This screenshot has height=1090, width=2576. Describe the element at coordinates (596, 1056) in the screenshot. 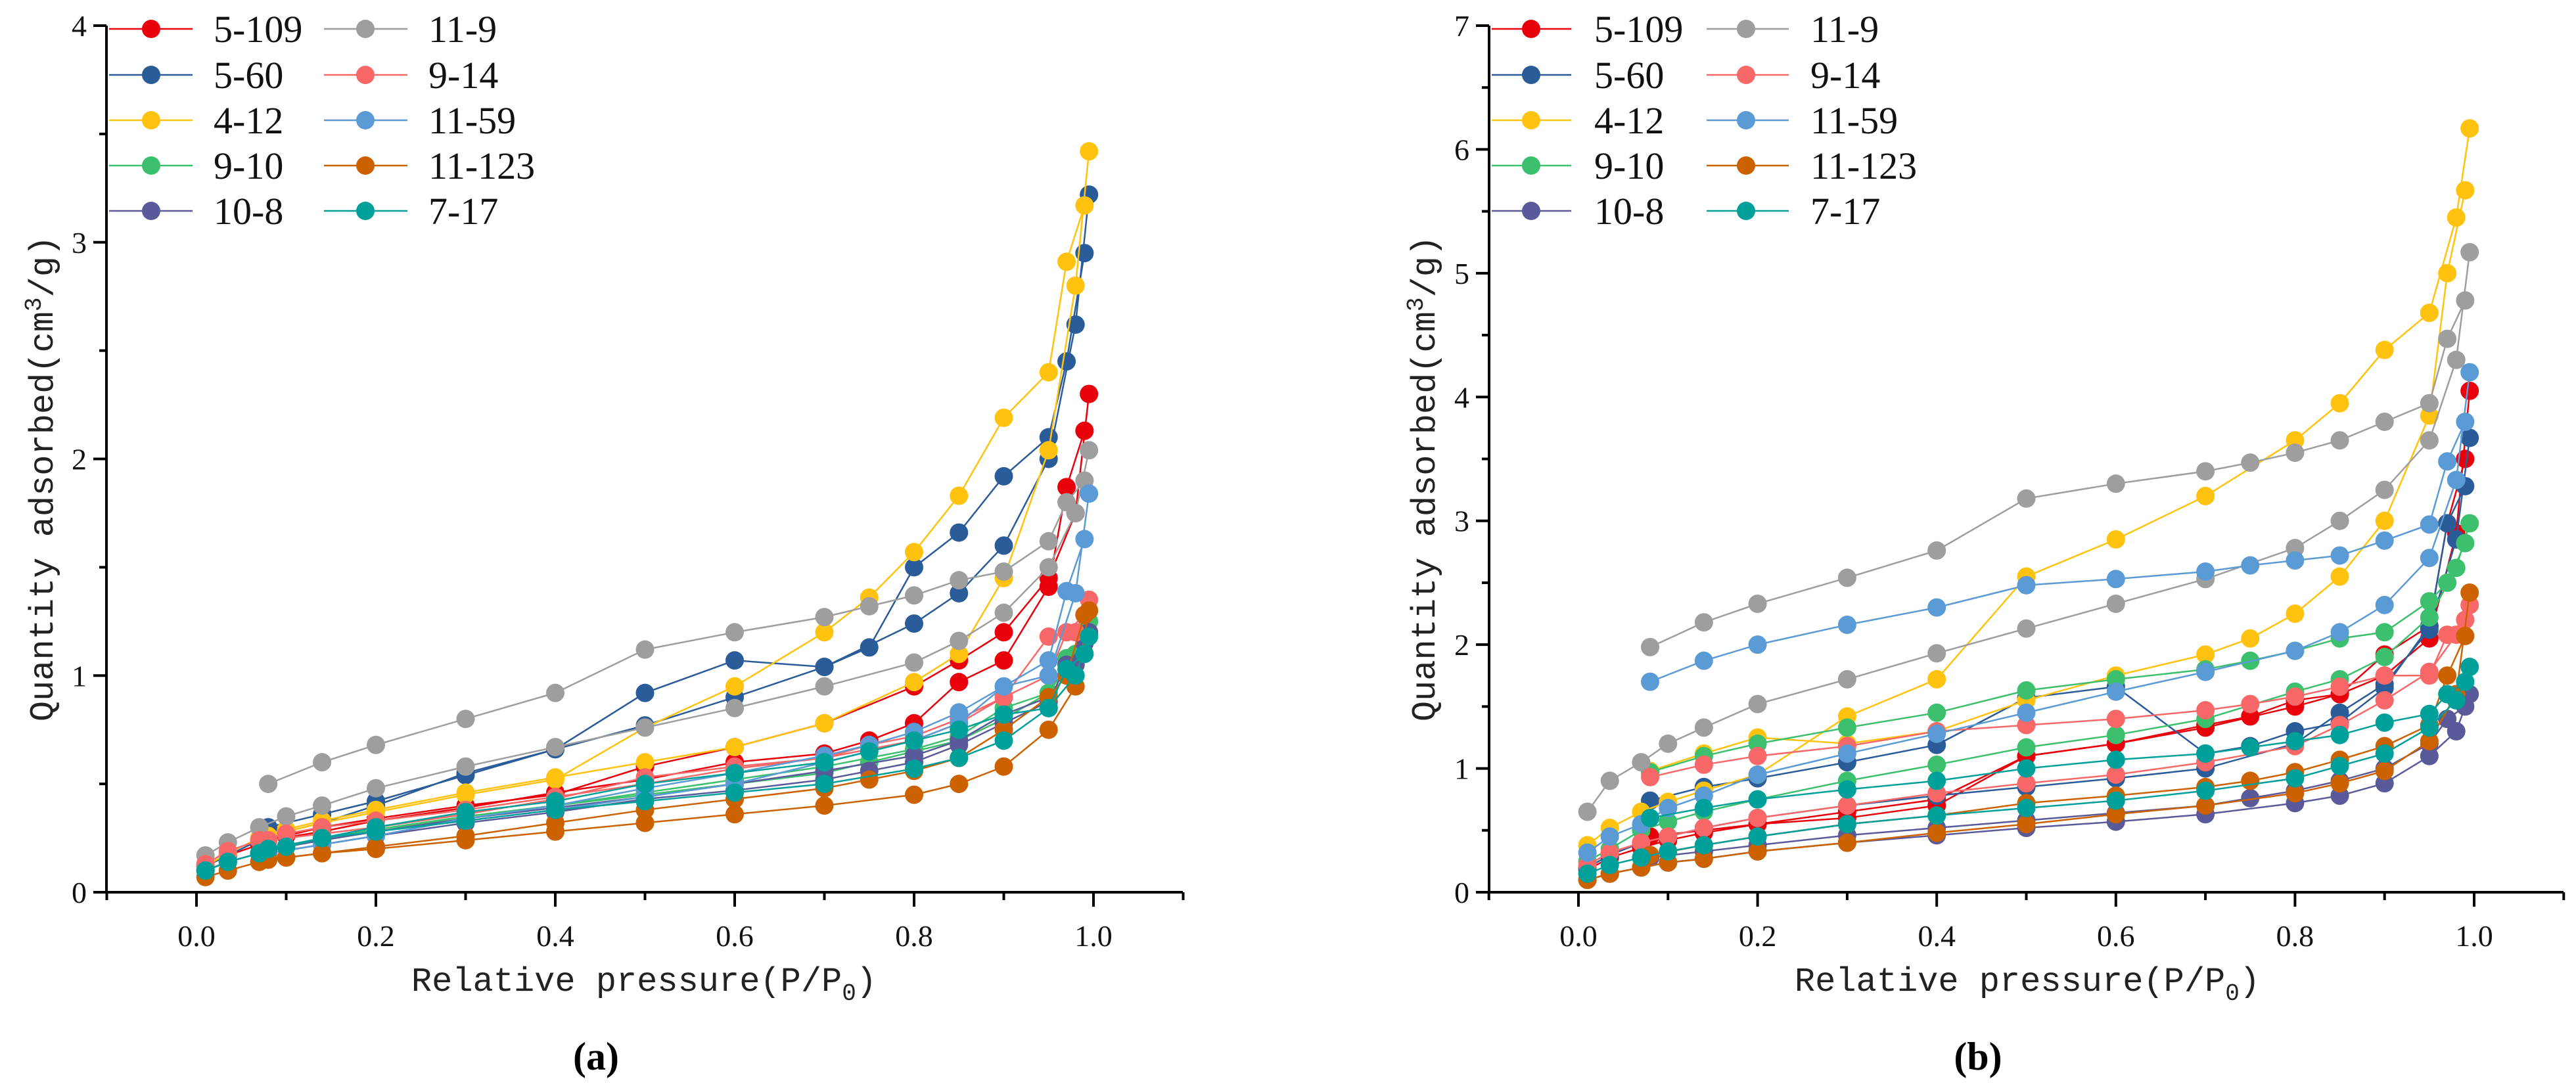

I see `panel-label: (a)` at that location.